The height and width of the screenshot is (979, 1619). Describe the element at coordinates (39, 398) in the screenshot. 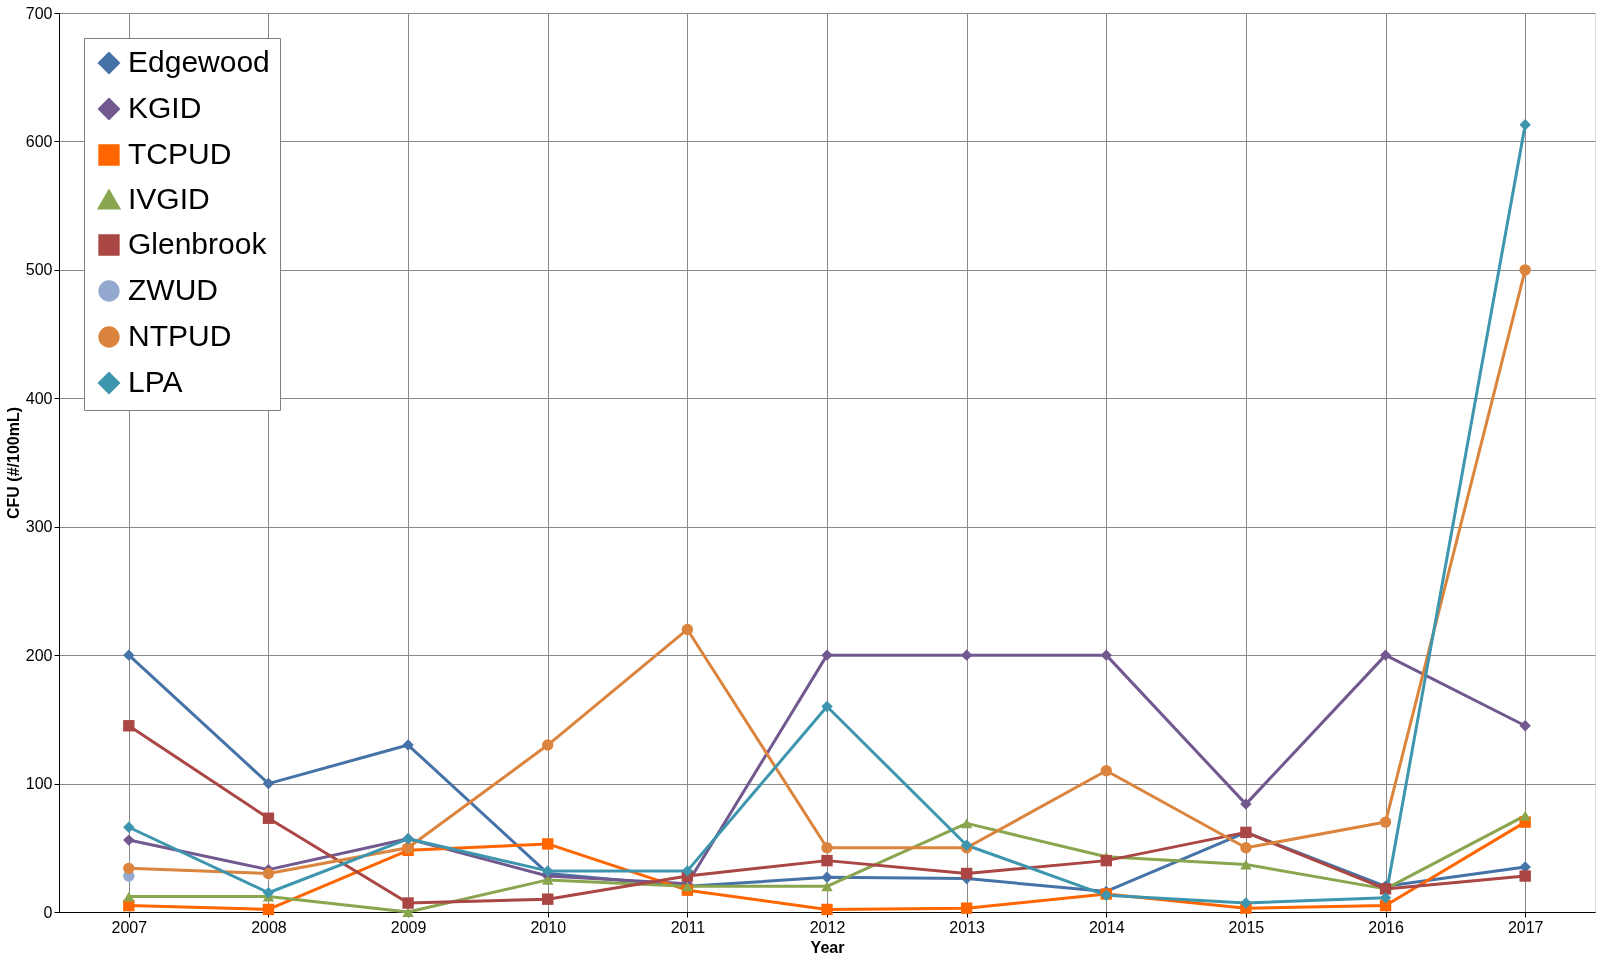

I see `y-tick-label: 400` at that location.